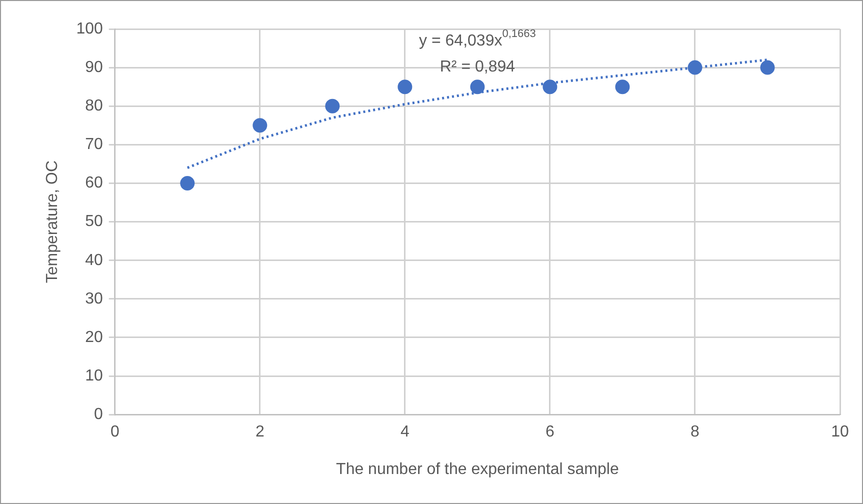  Describe the element at coordinates (94, 375) in the screenshot. I see `y-tick-label: 10` at that location.